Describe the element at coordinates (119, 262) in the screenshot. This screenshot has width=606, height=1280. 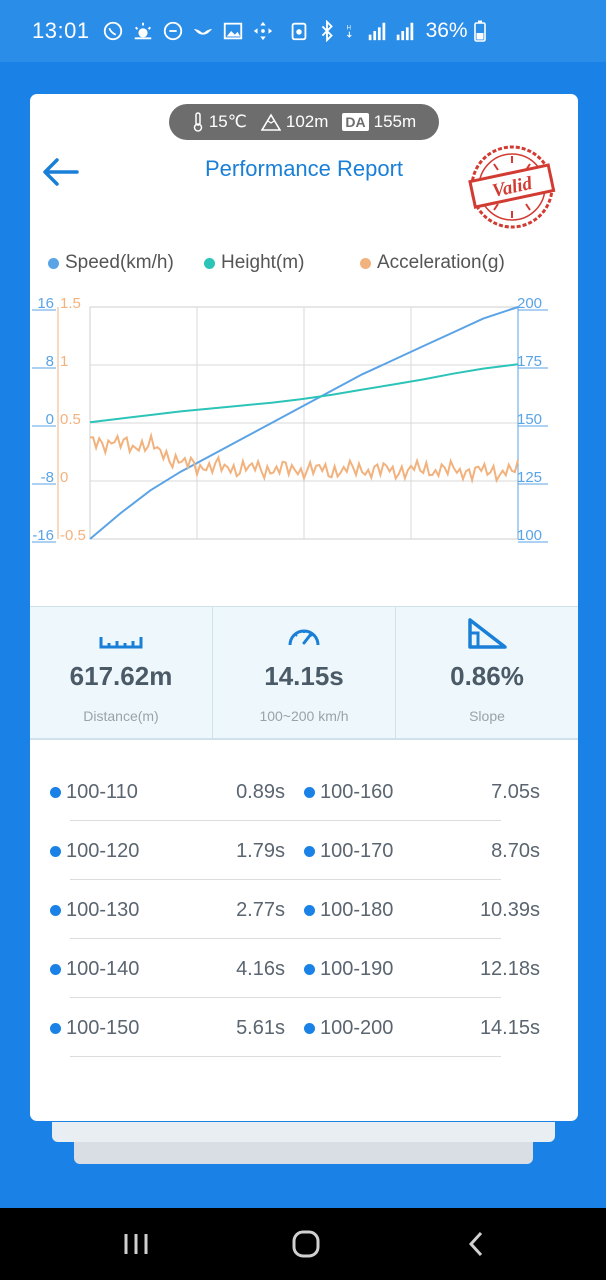
I see `legend-label: Speed(km/h)` at that location.